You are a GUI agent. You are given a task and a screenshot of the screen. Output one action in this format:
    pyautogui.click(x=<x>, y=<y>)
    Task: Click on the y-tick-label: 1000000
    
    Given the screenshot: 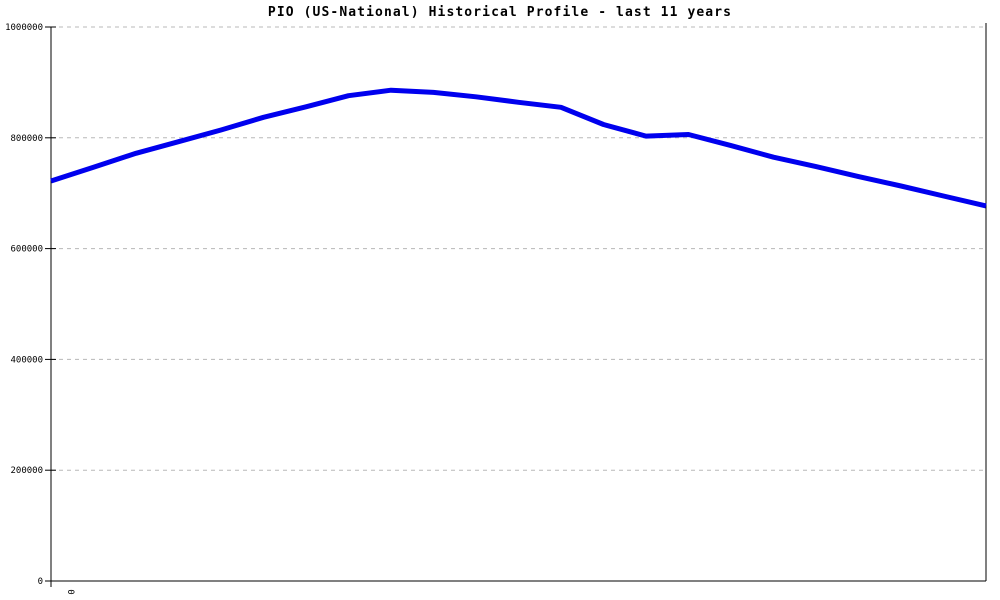 What is the action you would take?
    pyautogui.click(x=24, y=28)
    